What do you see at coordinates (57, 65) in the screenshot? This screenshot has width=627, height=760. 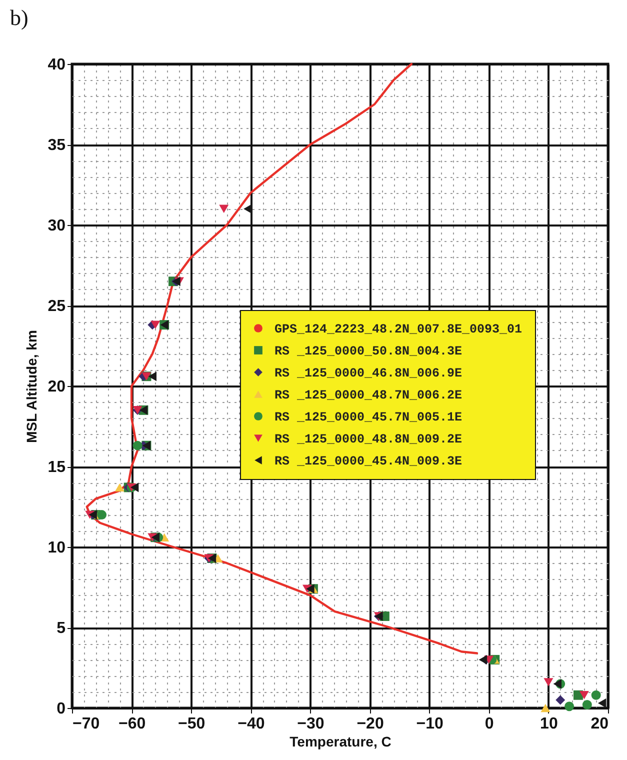 I see `y-tick-label: 40` at bounding box center [57, 65].